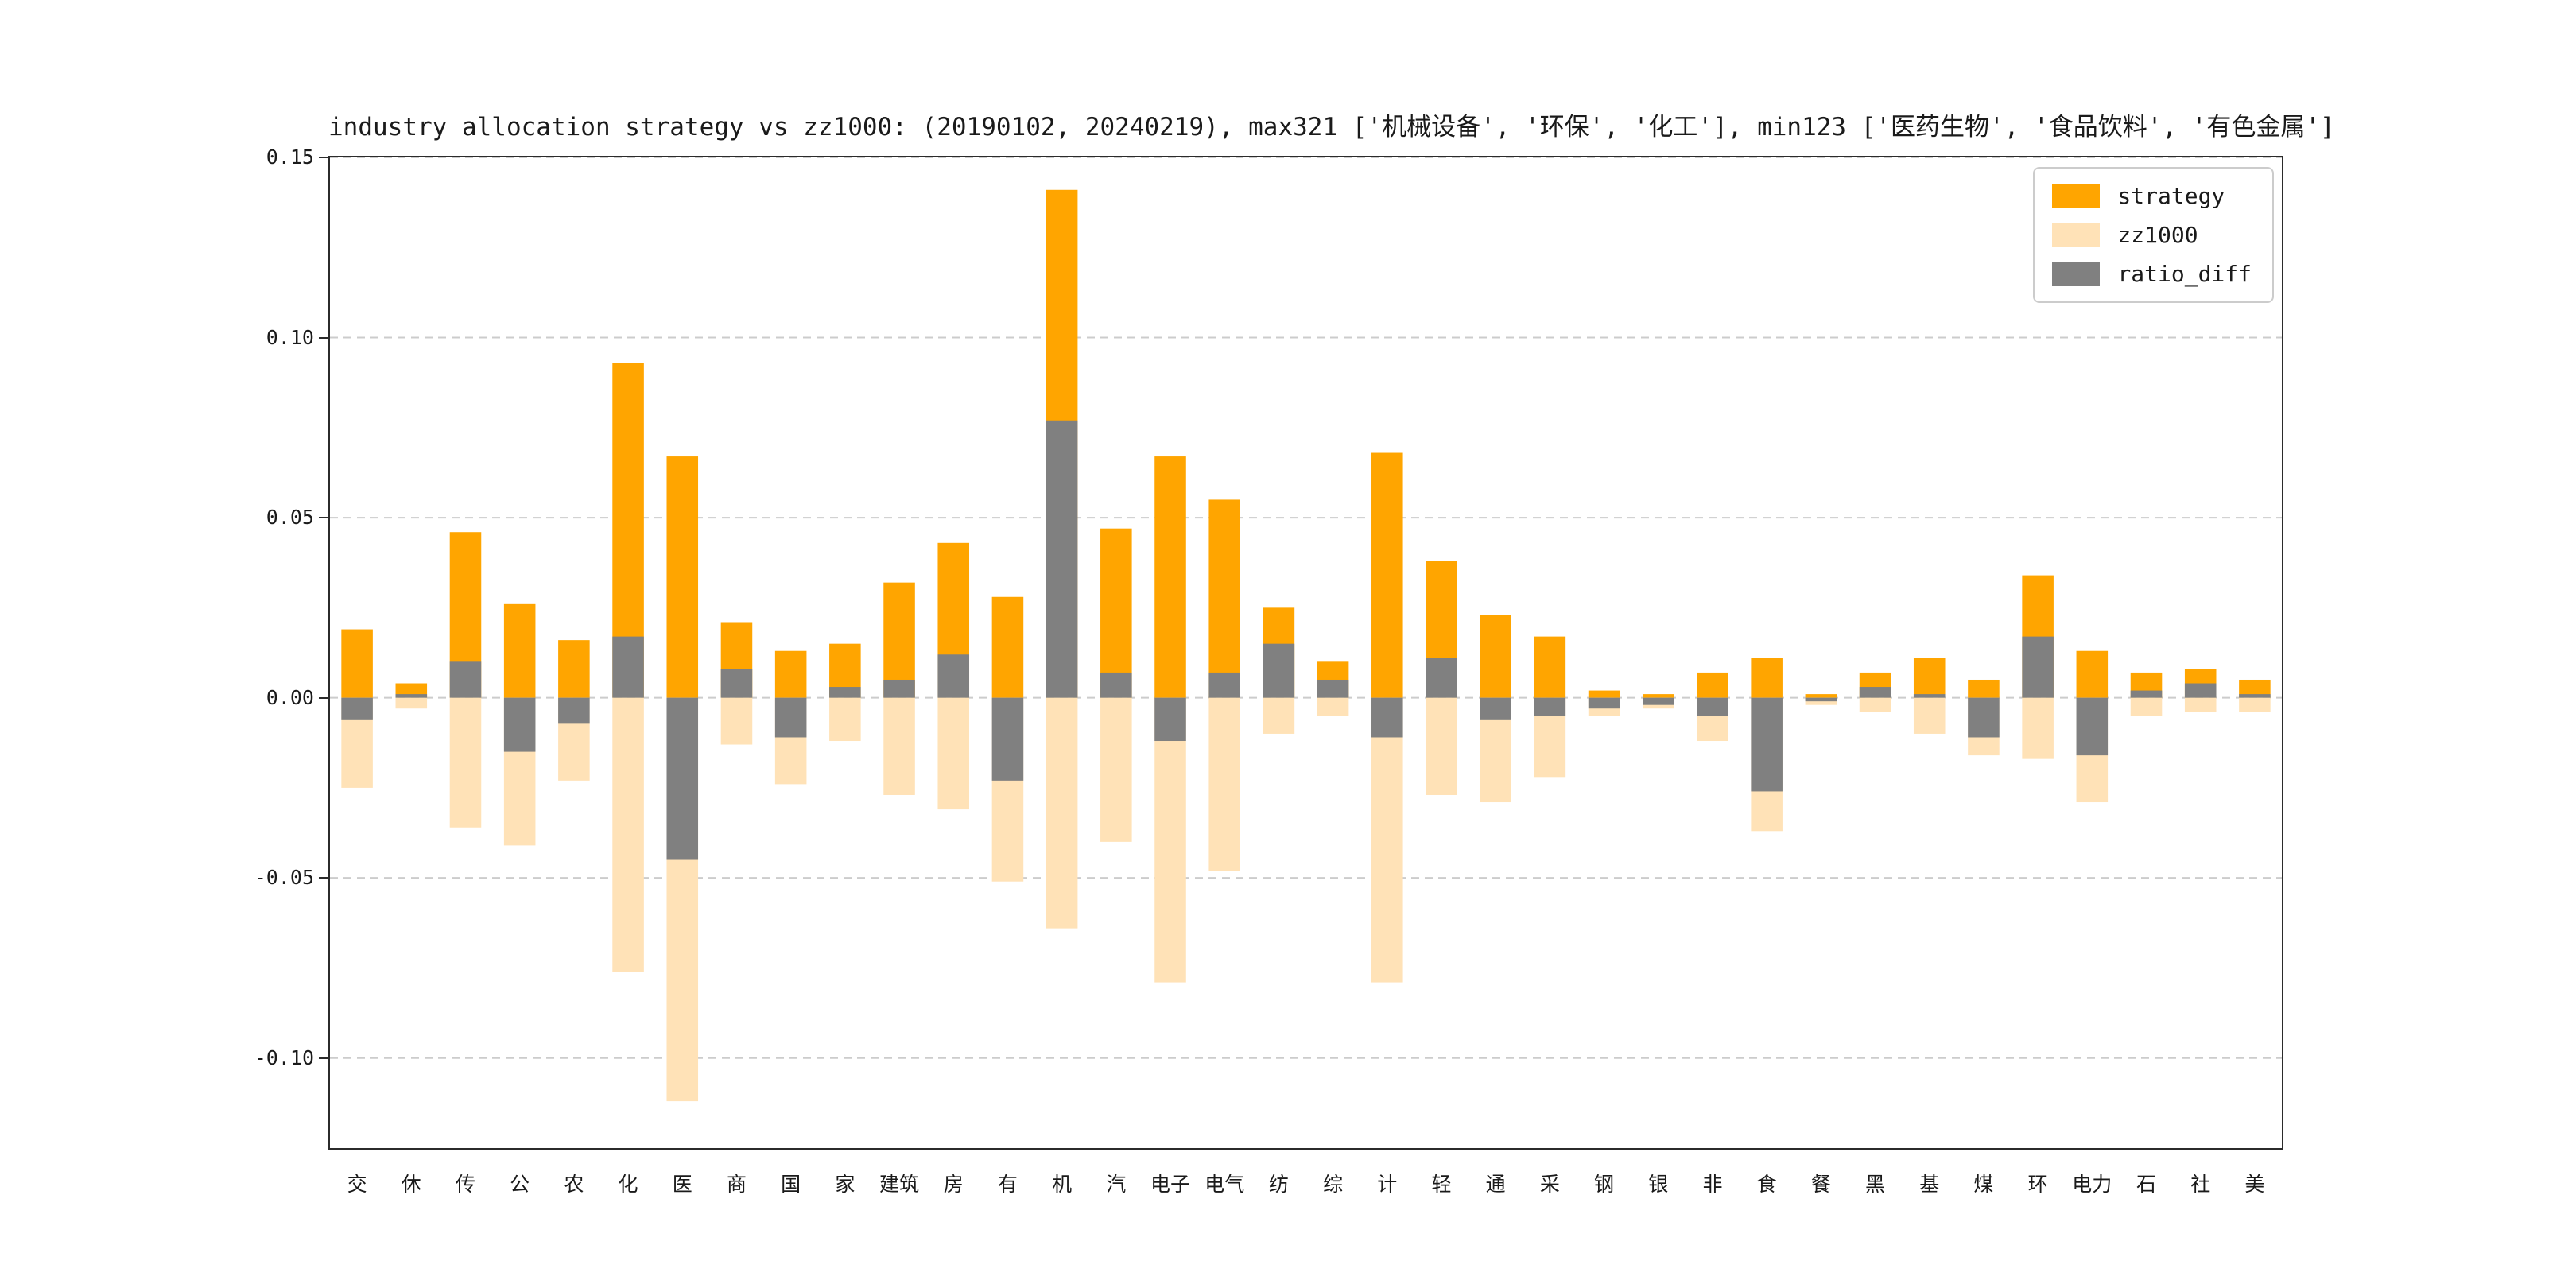 This screenshot has height=1288, width=2576. I want to click on bar-ratio_diff-机, so click(1062, 559).